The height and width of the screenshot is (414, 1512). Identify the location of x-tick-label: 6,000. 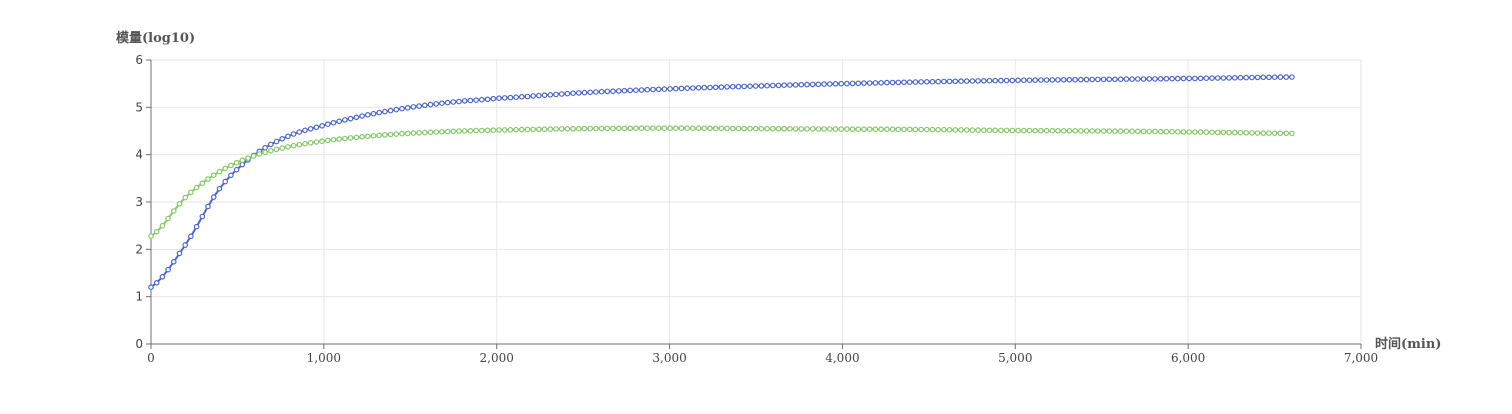
(1188, 358).